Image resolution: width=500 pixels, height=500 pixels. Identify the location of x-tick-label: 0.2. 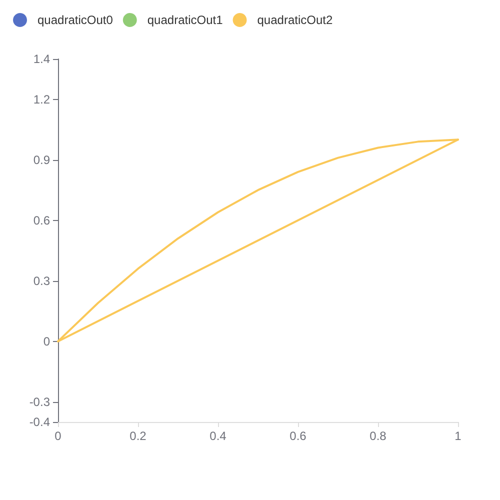
(138, 436).